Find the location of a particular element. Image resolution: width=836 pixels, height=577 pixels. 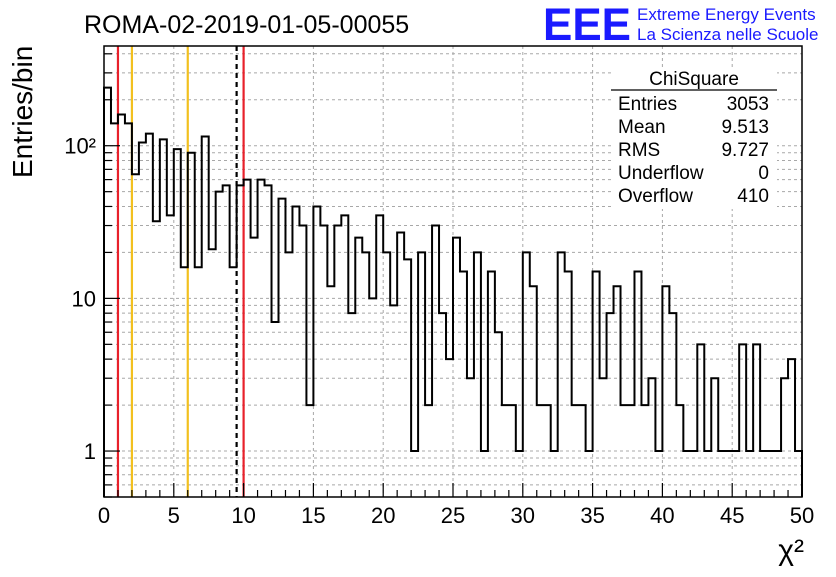

stats-value-rms: 9.727 is located at coordinates (745, 150).